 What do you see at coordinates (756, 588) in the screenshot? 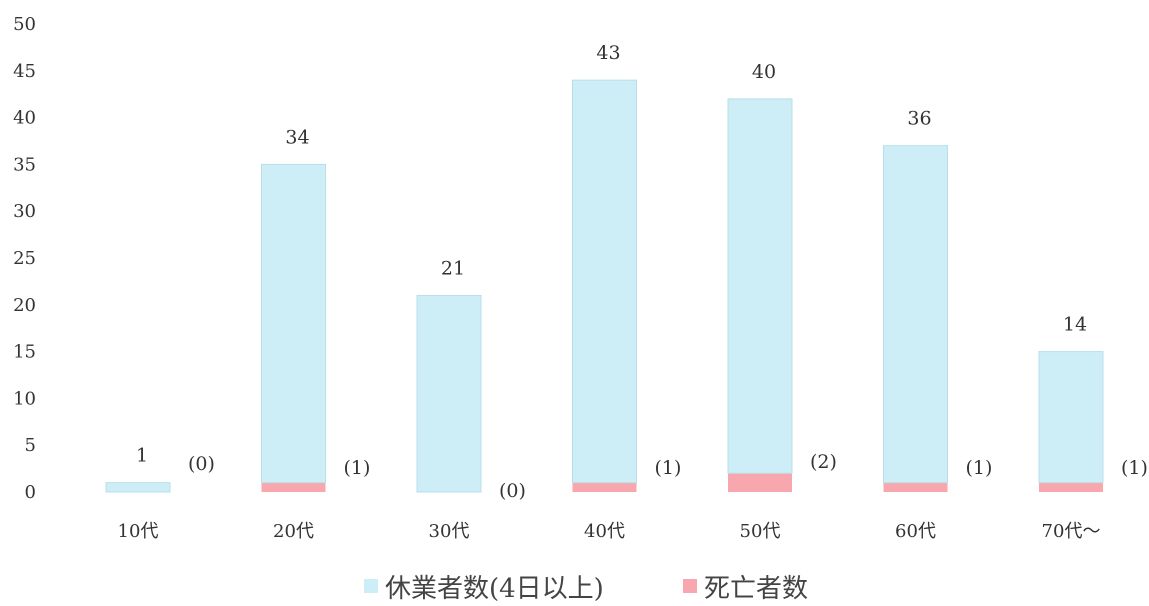
I see `legend-label: 死亡者数` at bounding box center [756, 588].